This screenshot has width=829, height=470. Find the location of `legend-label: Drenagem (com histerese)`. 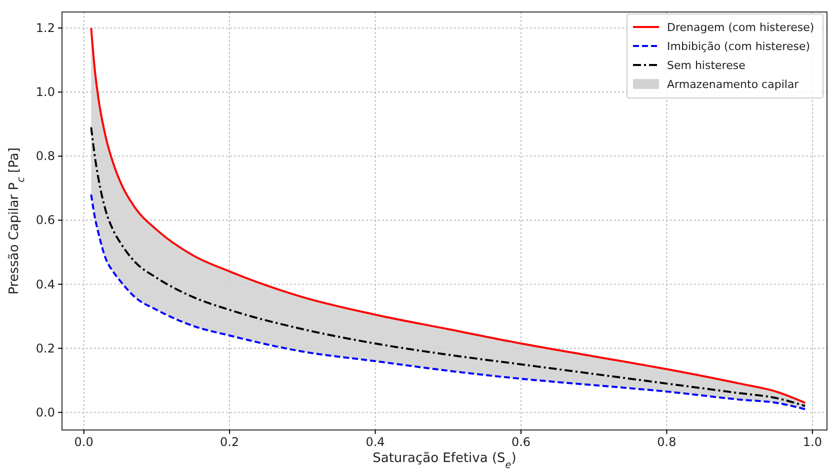

legend-label: Drenagem (com histerese) is located at coordinates (740, 27).